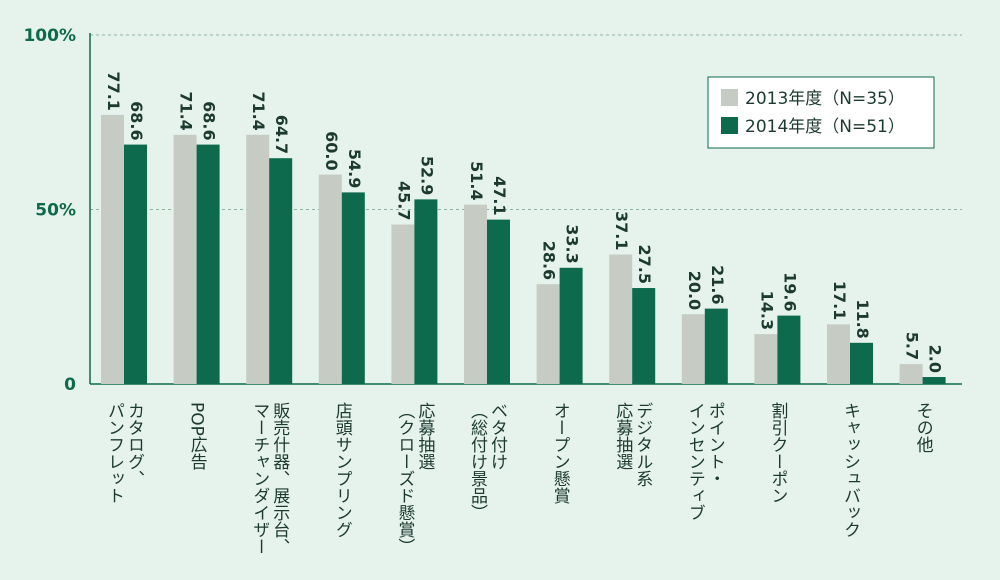  Describe the element at coordinates (477, 461) in the screenshot. I see `x-category-label: （総付け景品）` at that location.